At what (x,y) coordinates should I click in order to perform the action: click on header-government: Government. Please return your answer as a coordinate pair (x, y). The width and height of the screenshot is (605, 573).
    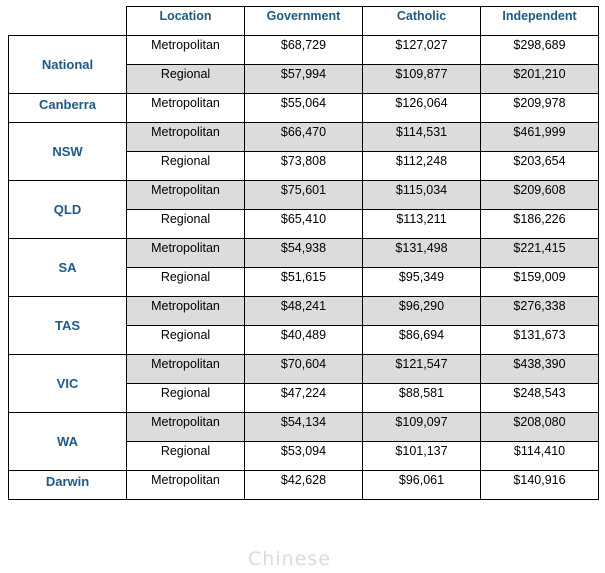
    Looking at the image, I should click on (303, 21).